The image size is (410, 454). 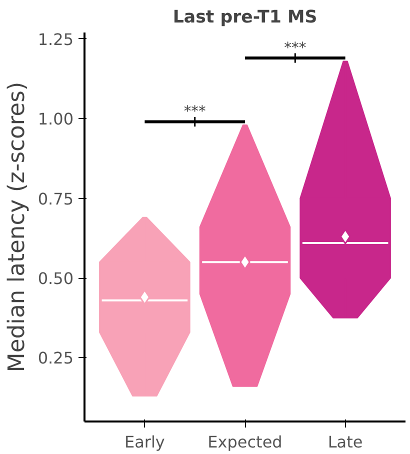 What do you see at coordinates (245, 18) in the screenshot?
I see `chart-title: Last pre-T1 MS` at bounding box center [245, 18].